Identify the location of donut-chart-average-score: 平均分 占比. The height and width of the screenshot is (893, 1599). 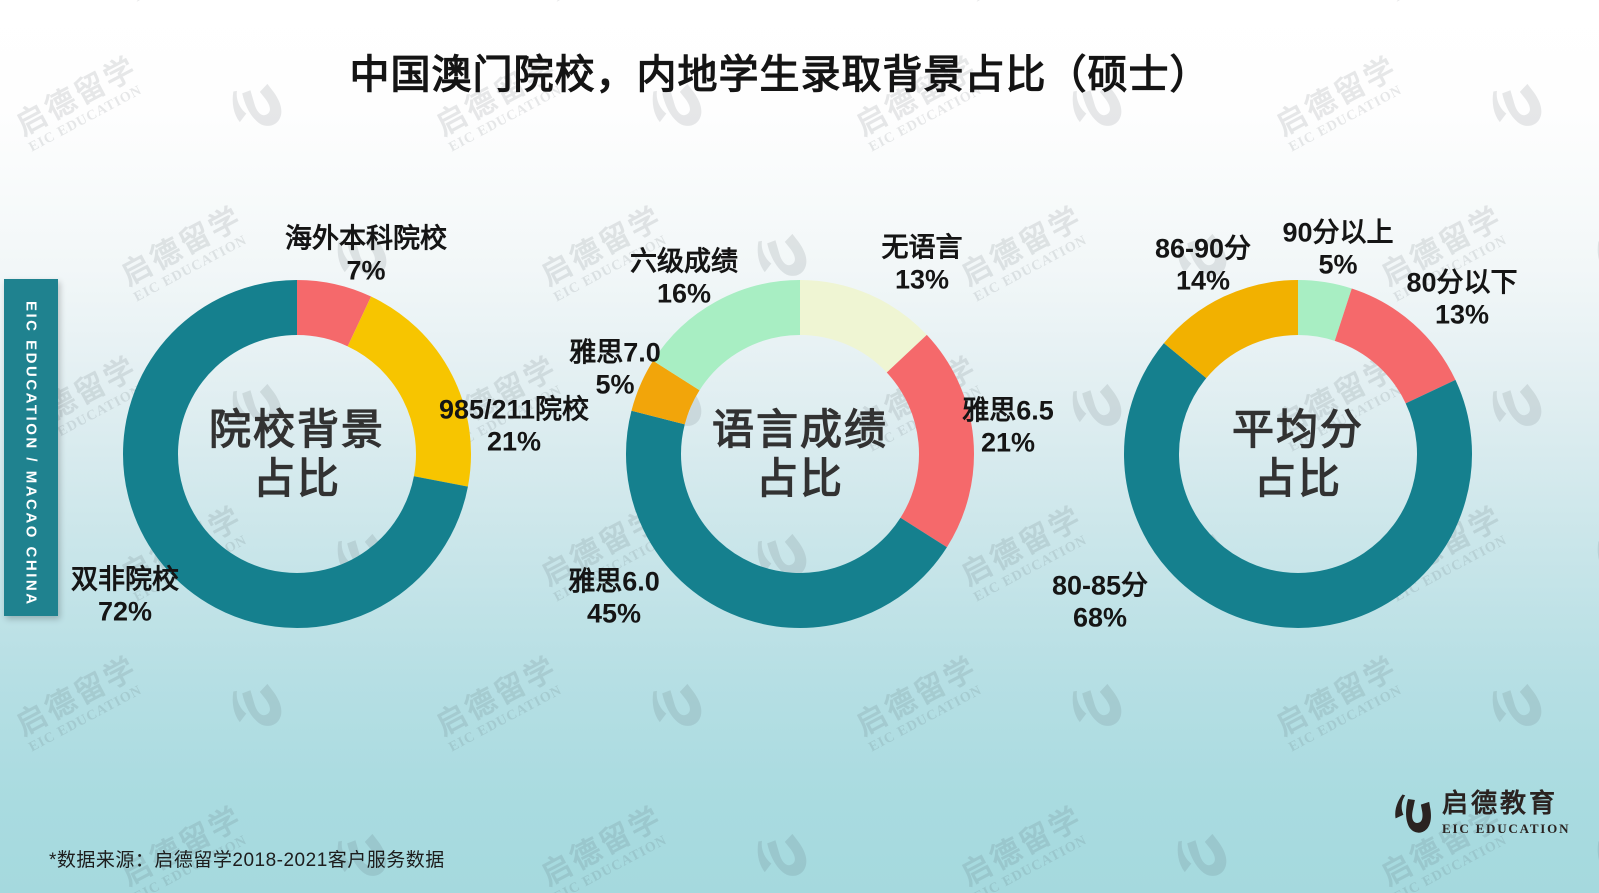
(1298, 454).